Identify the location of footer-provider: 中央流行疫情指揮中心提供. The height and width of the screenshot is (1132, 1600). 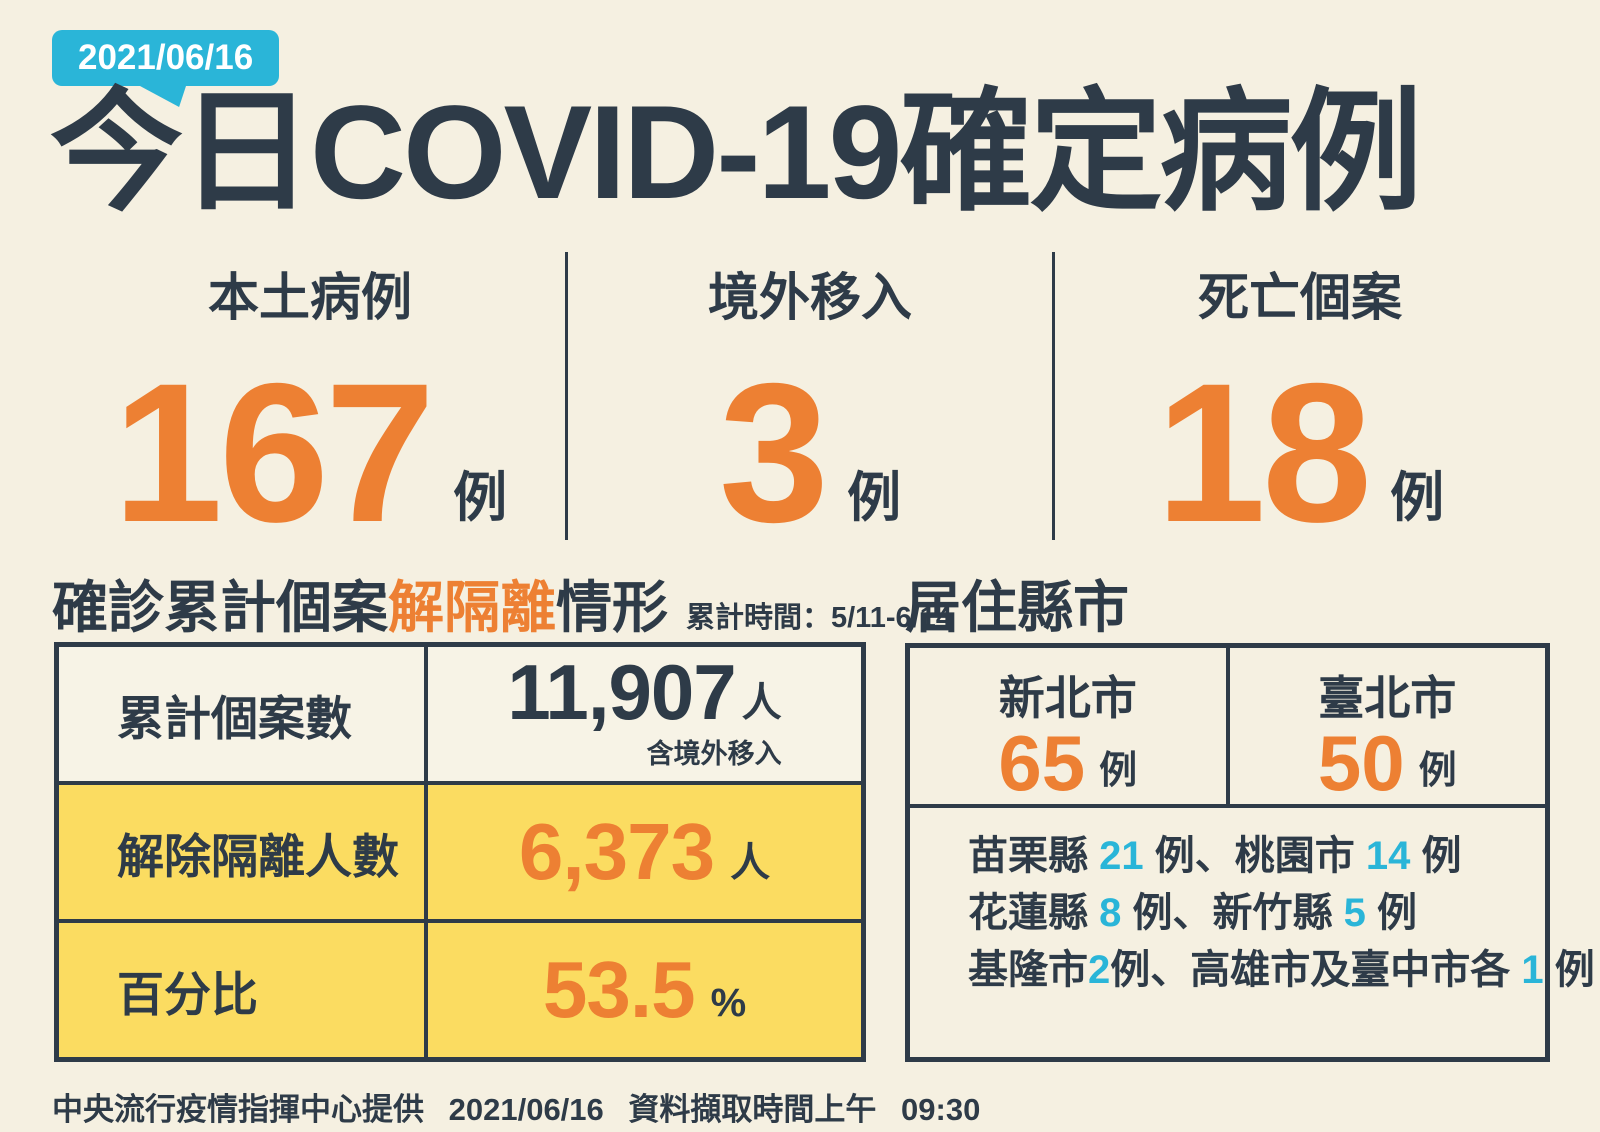
(238, 1109).